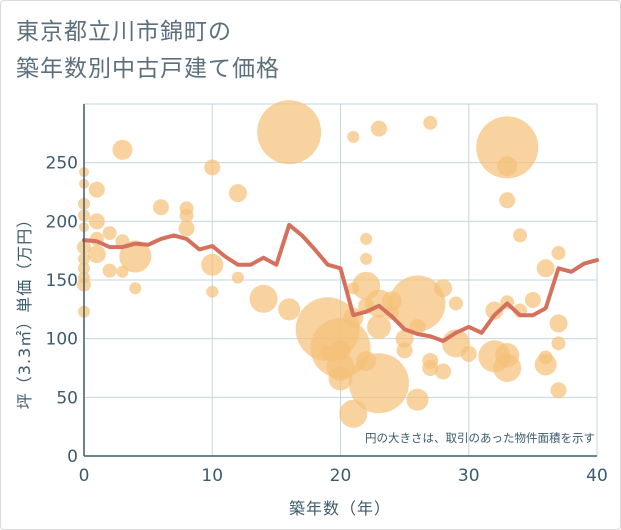 This screenshot has width=621, height=530. I want to click on x-tick-label: 0, so click(84, 476).